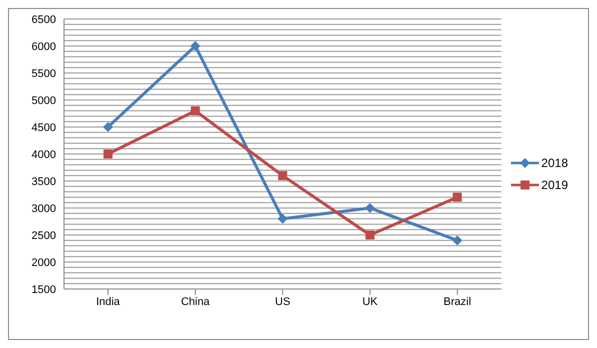  What do you see at coordinates (195, 302) in the screenshot?
I see `x-tick-label: China` at bounding box center [195, 302].